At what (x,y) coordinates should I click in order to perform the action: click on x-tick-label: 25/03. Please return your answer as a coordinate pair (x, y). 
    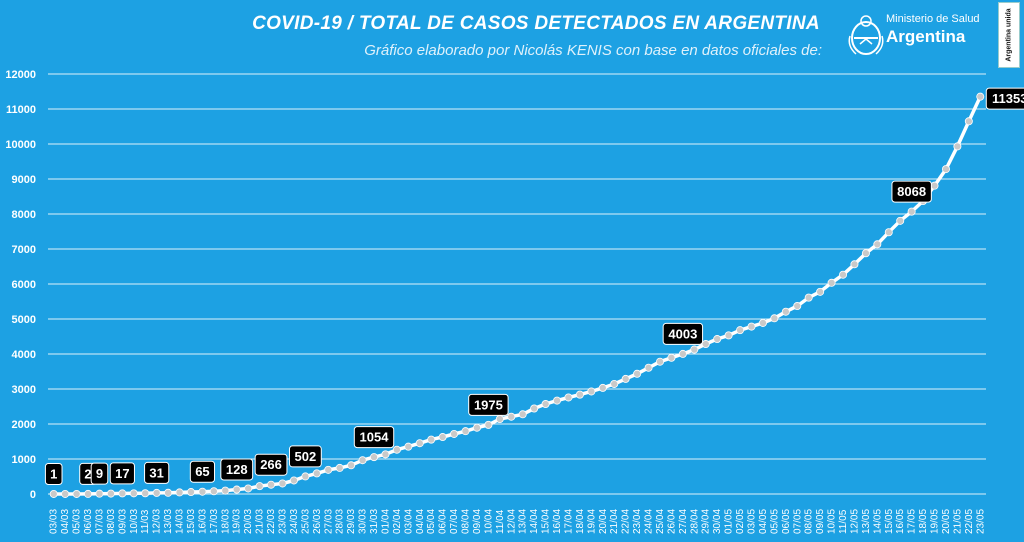
    Looking at the image, I should click on (305, 521).